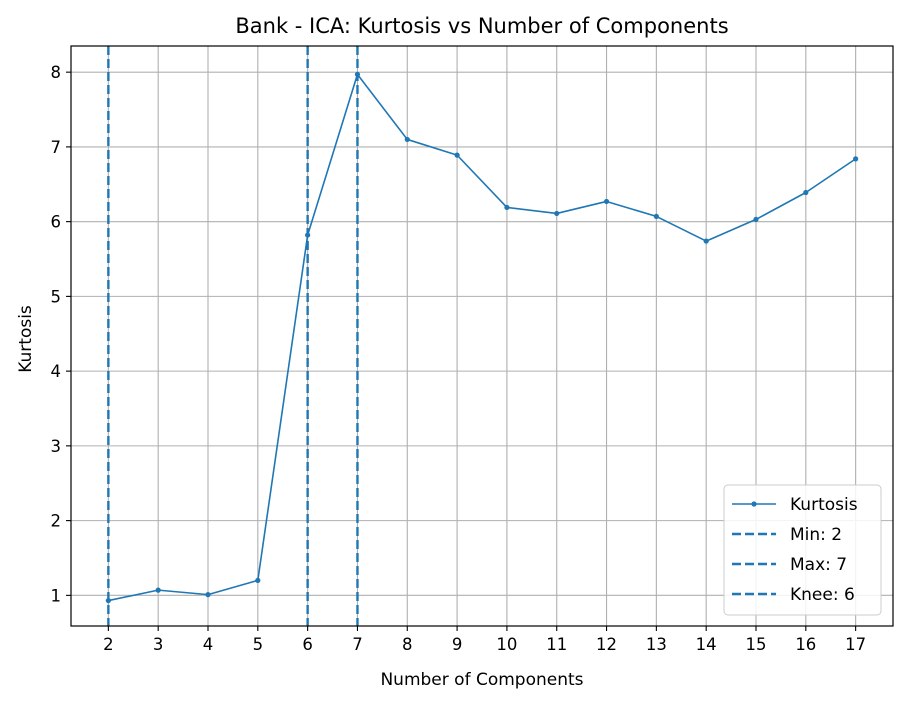 This screenshot has height=704, width=911. I want to click on y-tick-label: 6, so click(56, 222).